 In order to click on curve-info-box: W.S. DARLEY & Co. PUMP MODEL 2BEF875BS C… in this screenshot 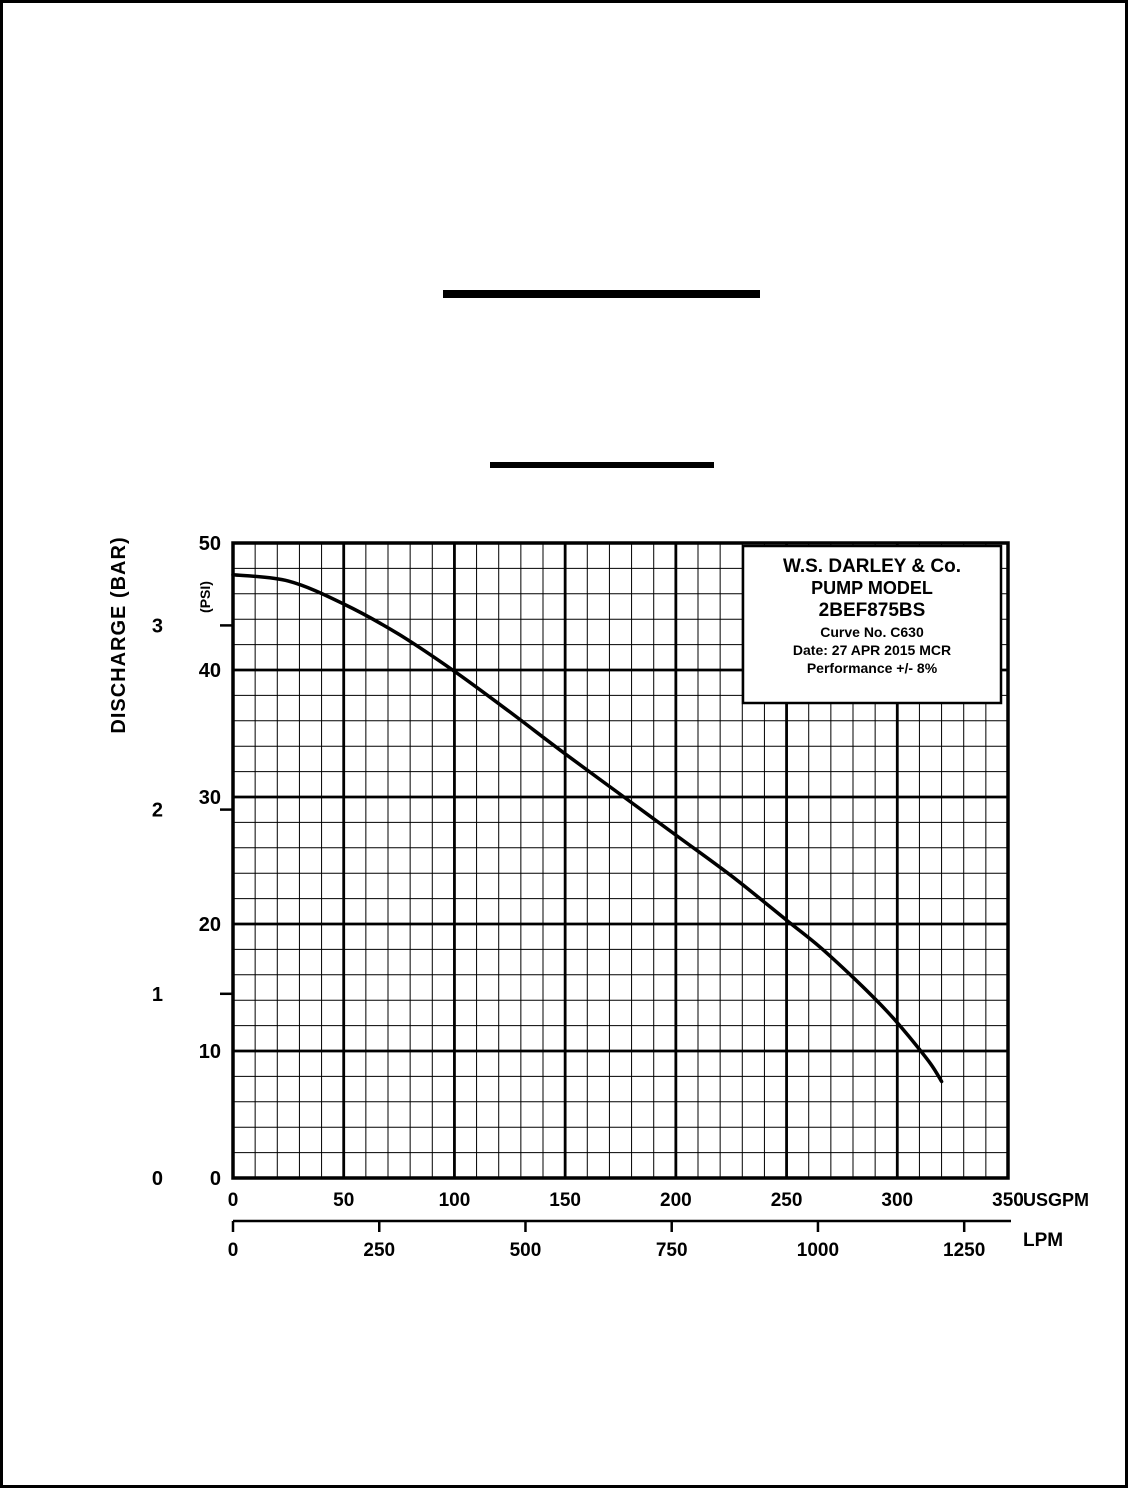, I will do `click(872, 624)`.